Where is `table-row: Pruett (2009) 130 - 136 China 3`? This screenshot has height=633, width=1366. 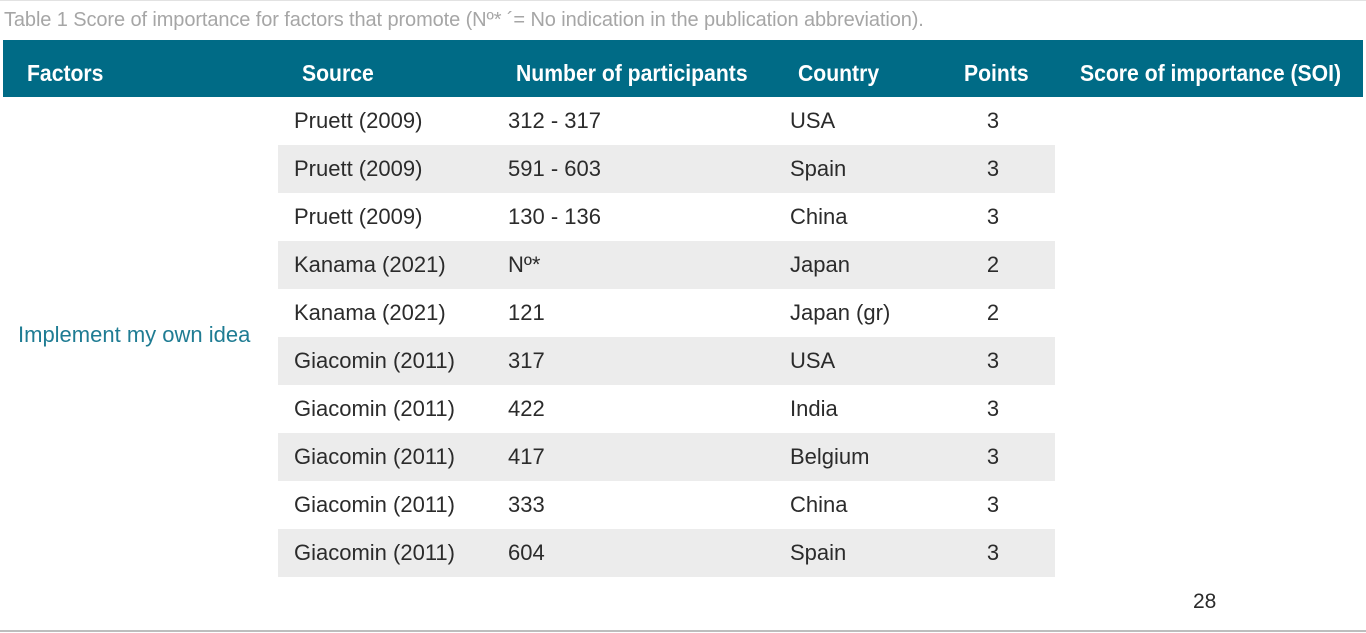 table-row: Pruett (2009) 130 - 136 China 3 is located at coordinates (666, 217).